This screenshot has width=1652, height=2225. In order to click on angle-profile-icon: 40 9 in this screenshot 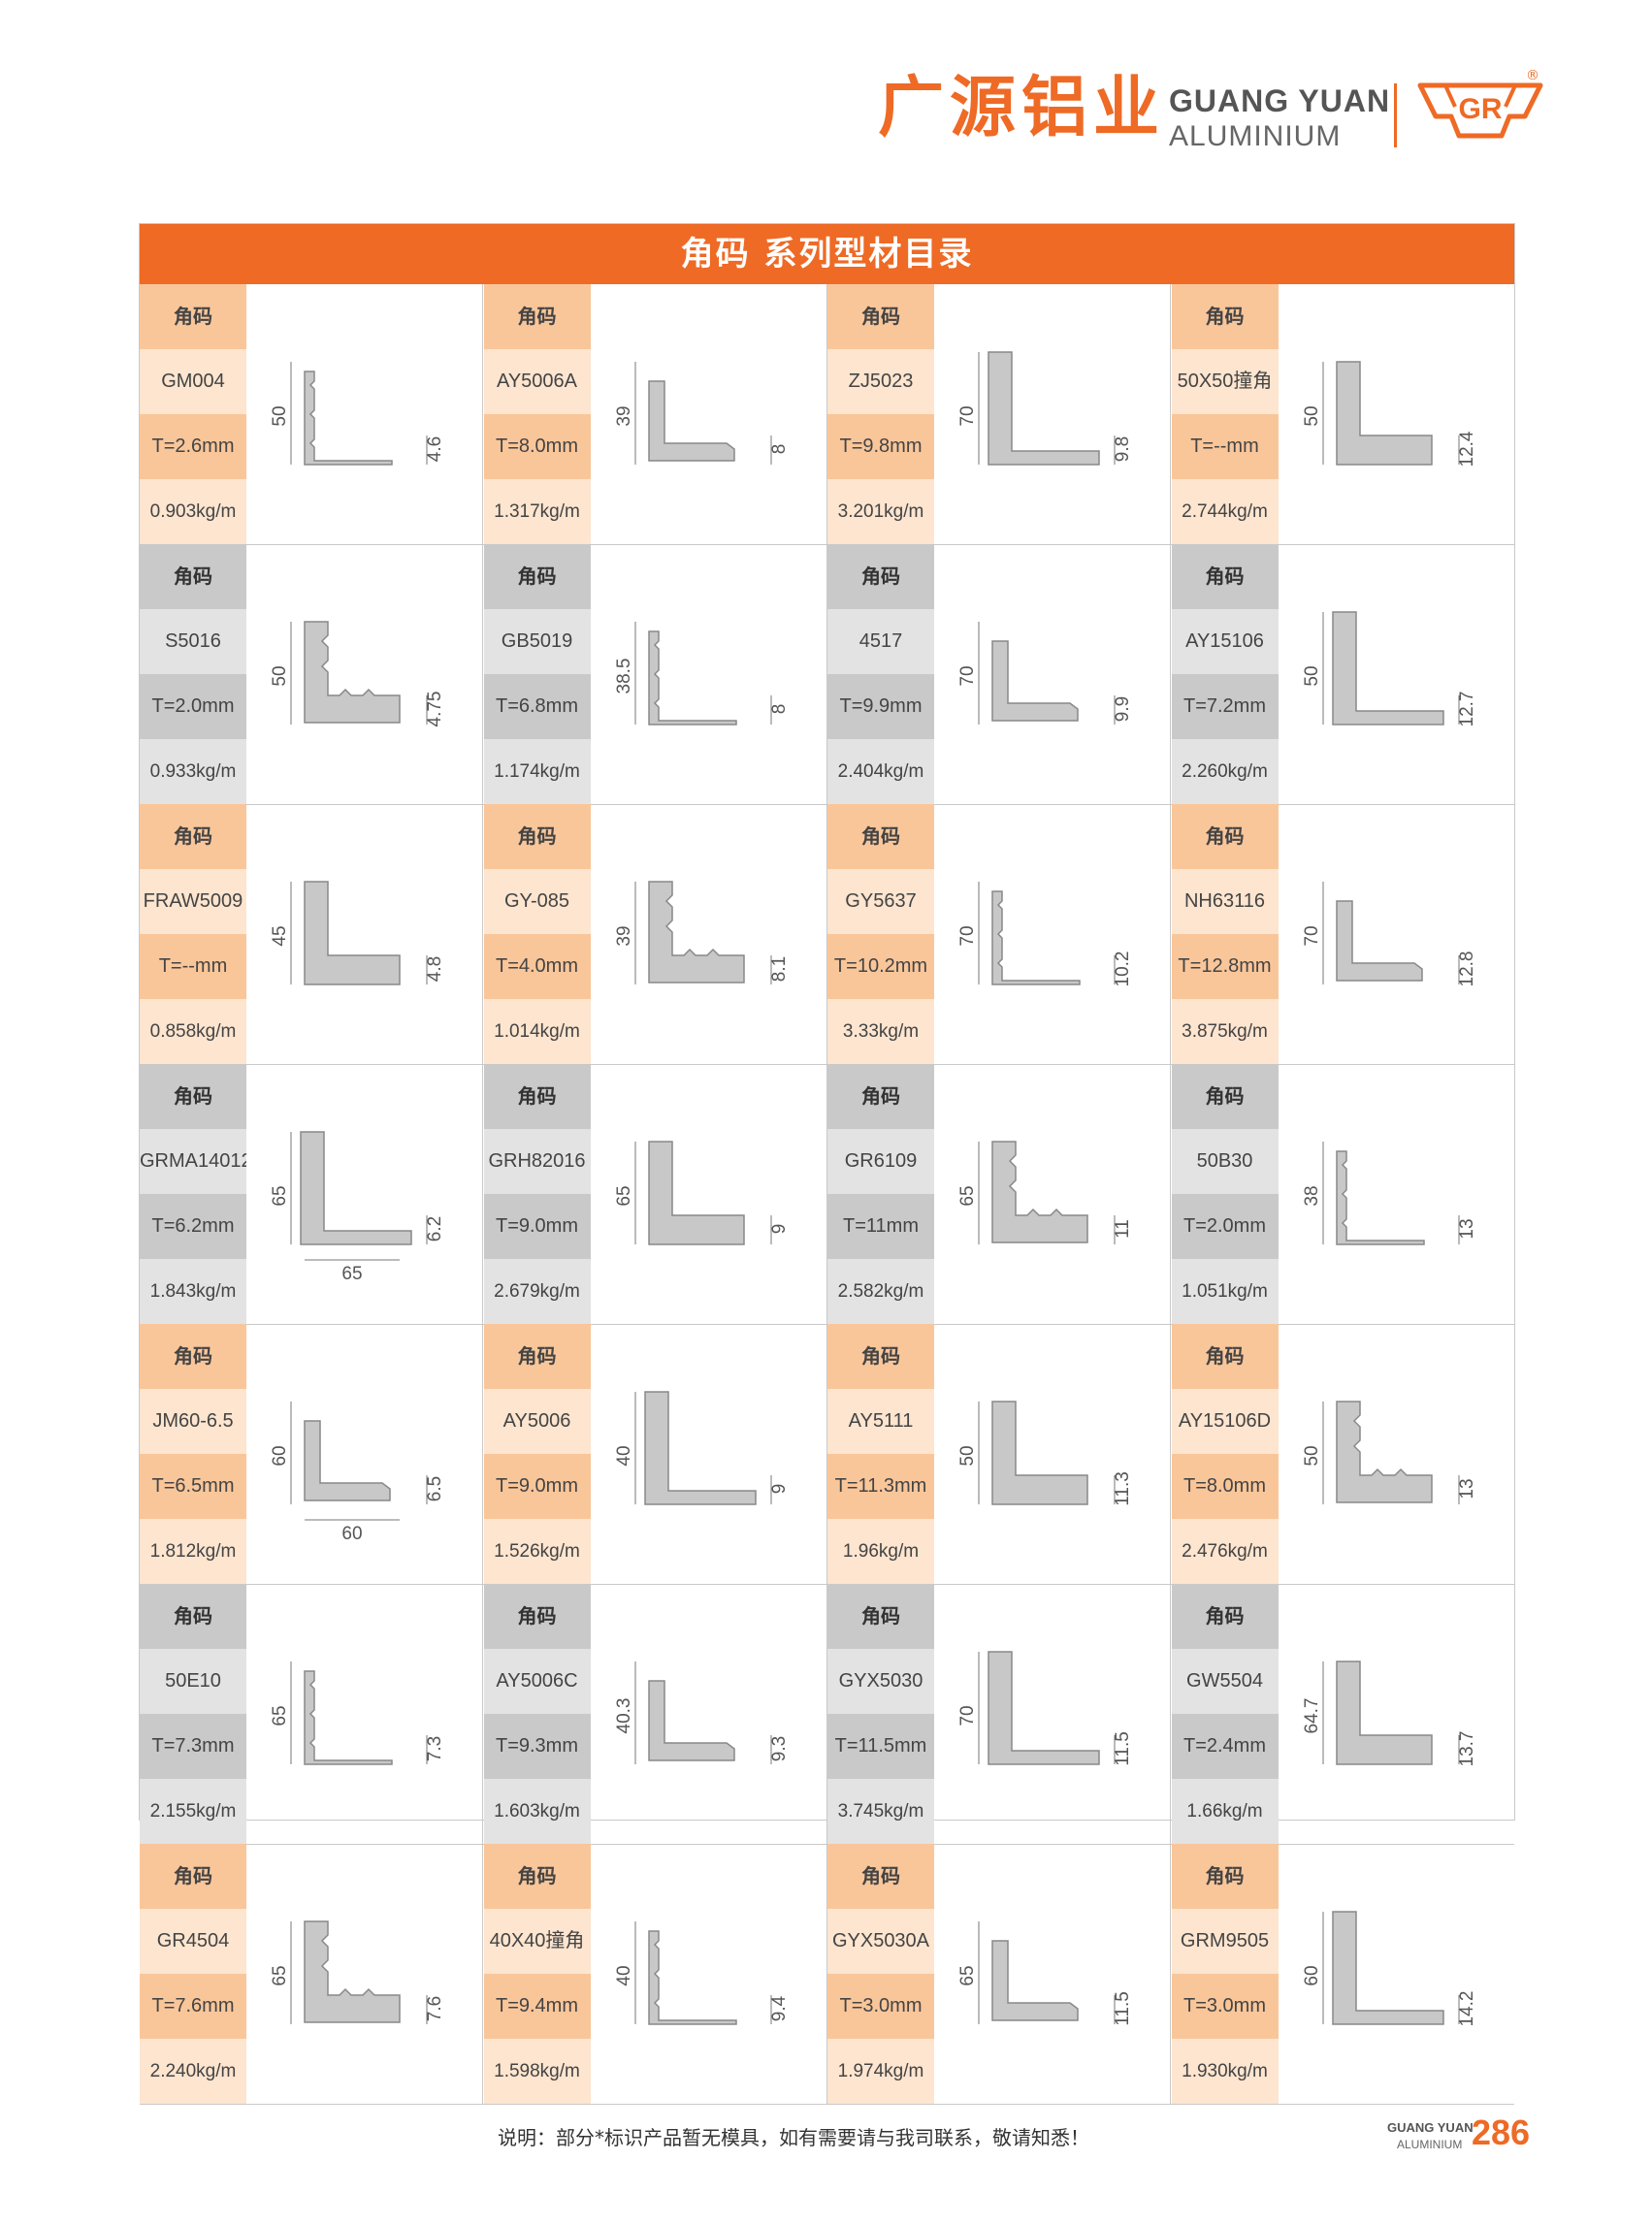, I will do `click(702, 1448)`.